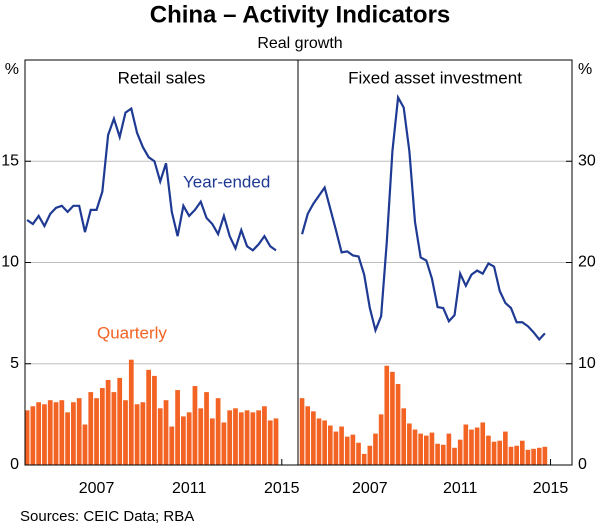 The height and width of the screenshot is (527, 600). What do you see at coordinates (10, 262) in the screenshot?
I see `y-tick-label: 10` at bounding box center [10, 262].